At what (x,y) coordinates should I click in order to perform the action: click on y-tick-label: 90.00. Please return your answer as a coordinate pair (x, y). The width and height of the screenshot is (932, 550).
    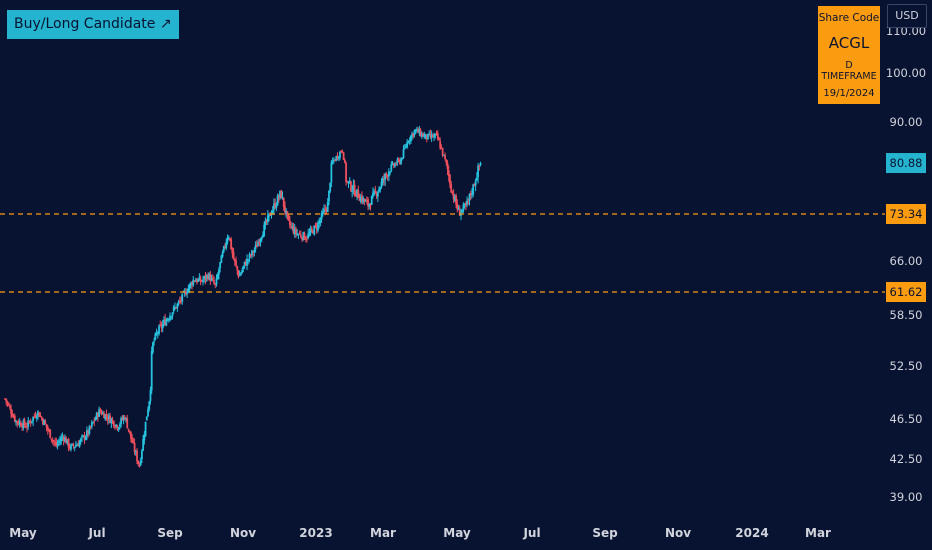
    Looking at the image, I should click on (906, 122).